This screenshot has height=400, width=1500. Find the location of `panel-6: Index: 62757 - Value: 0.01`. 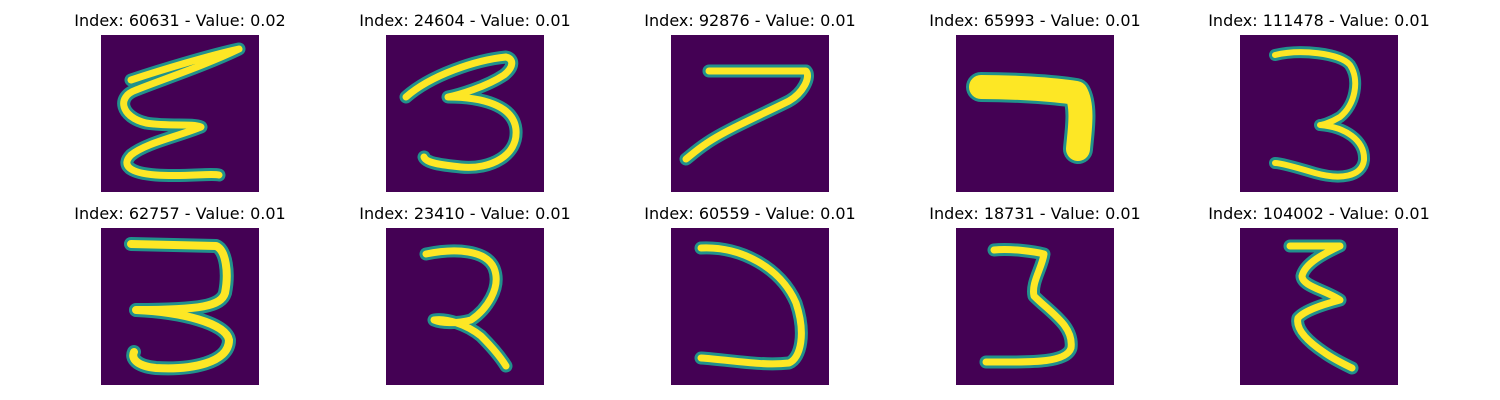

panel-6: Index: 62757 - Value: 0.01 is located at coordinates (180, 289).